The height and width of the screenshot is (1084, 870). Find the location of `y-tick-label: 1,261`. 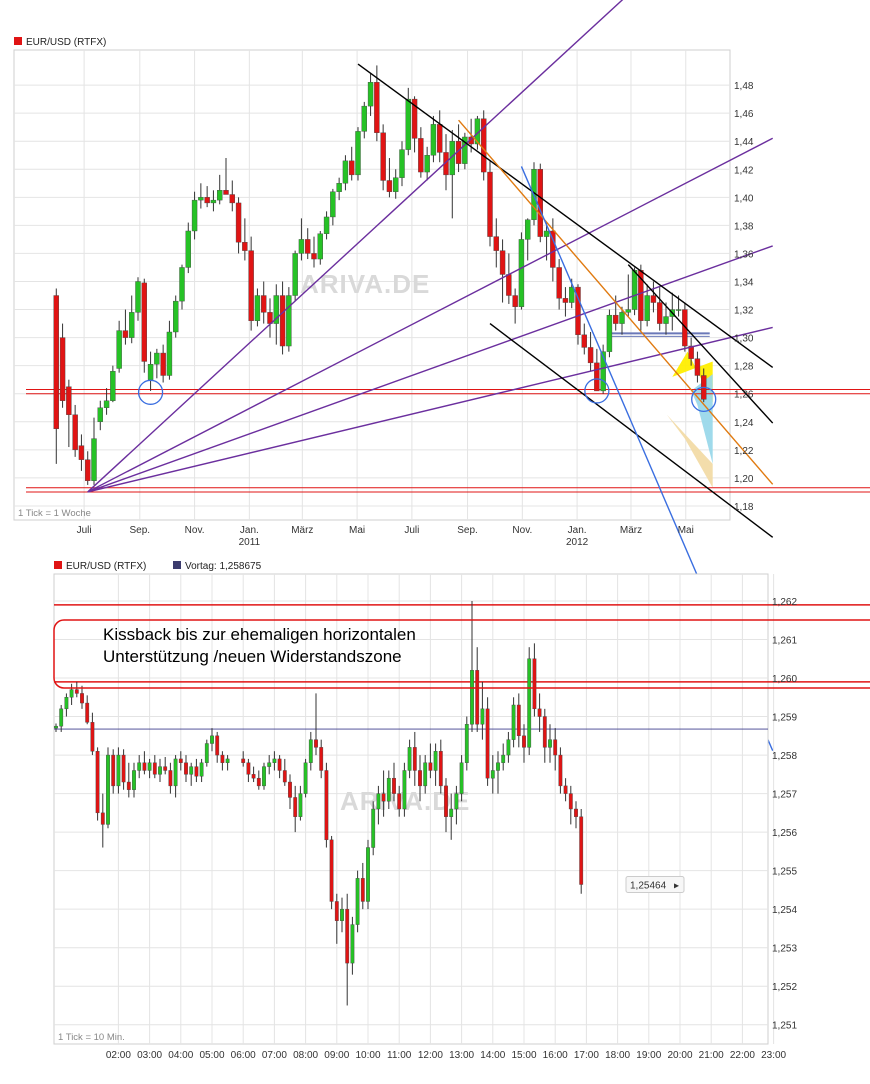

y-tick-label: 1,261 is located at coordinates (784, 640).